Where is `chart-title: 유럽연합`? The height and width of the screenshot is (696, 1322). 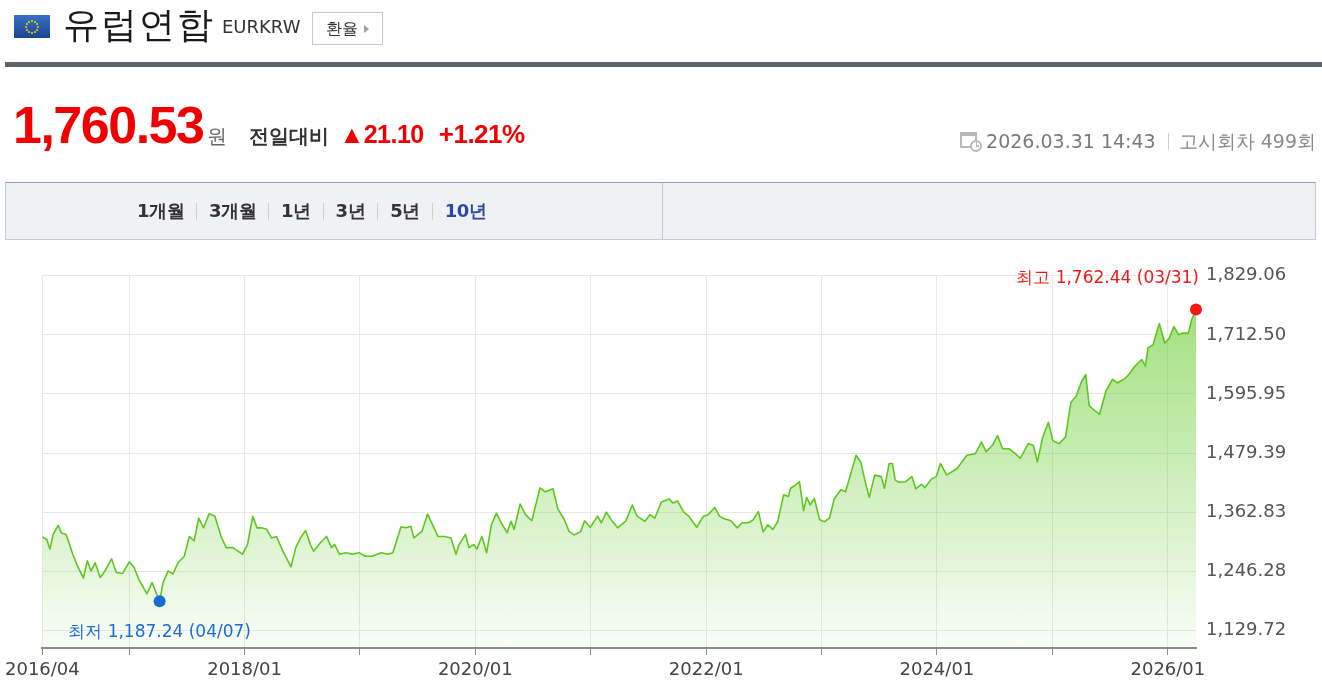 chart-title: 유럽연합 is located at coordinates (139, 25).